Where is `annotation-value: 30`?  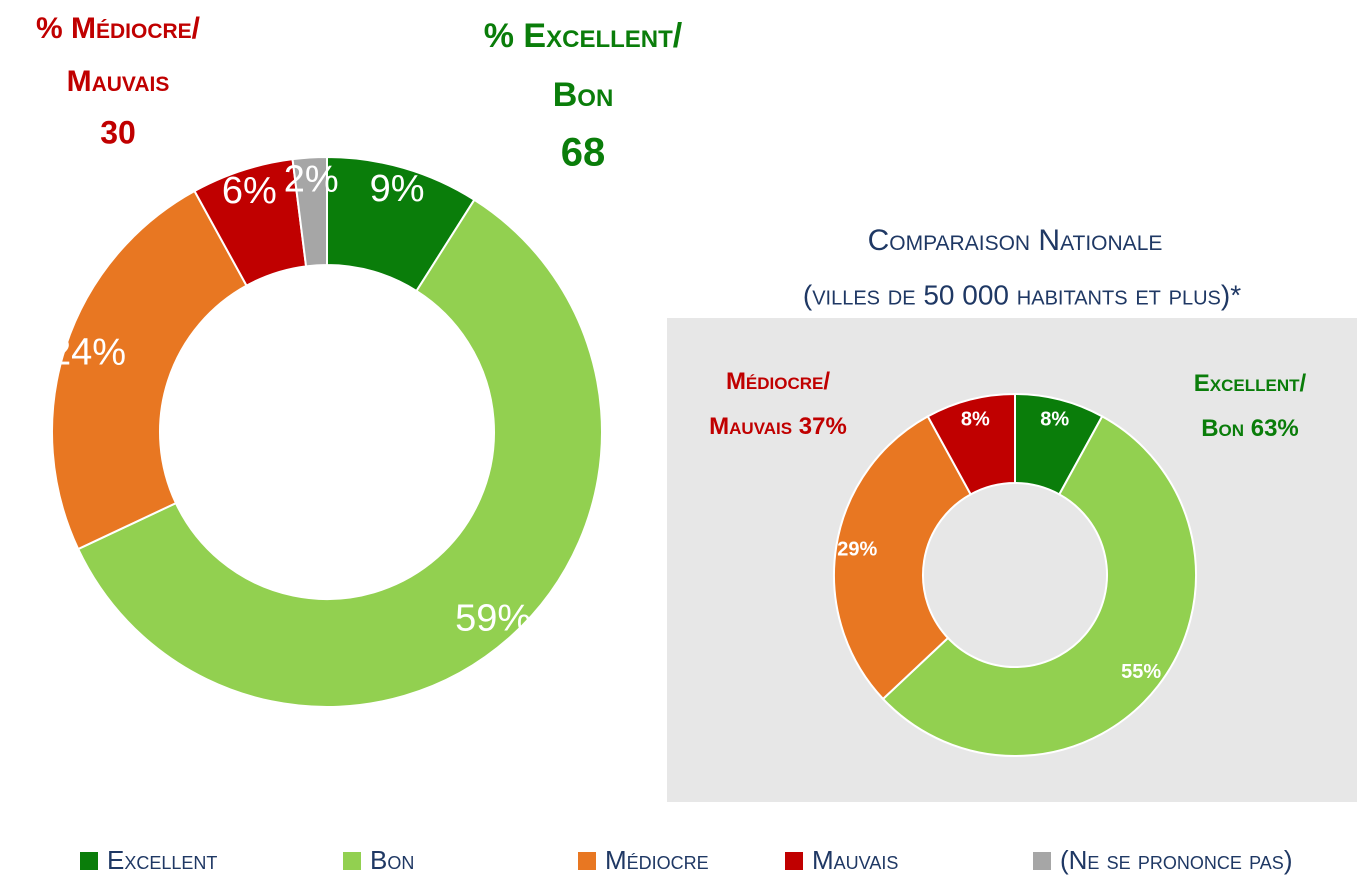 annotation-value: 30 is located at coordinates (118, 132).